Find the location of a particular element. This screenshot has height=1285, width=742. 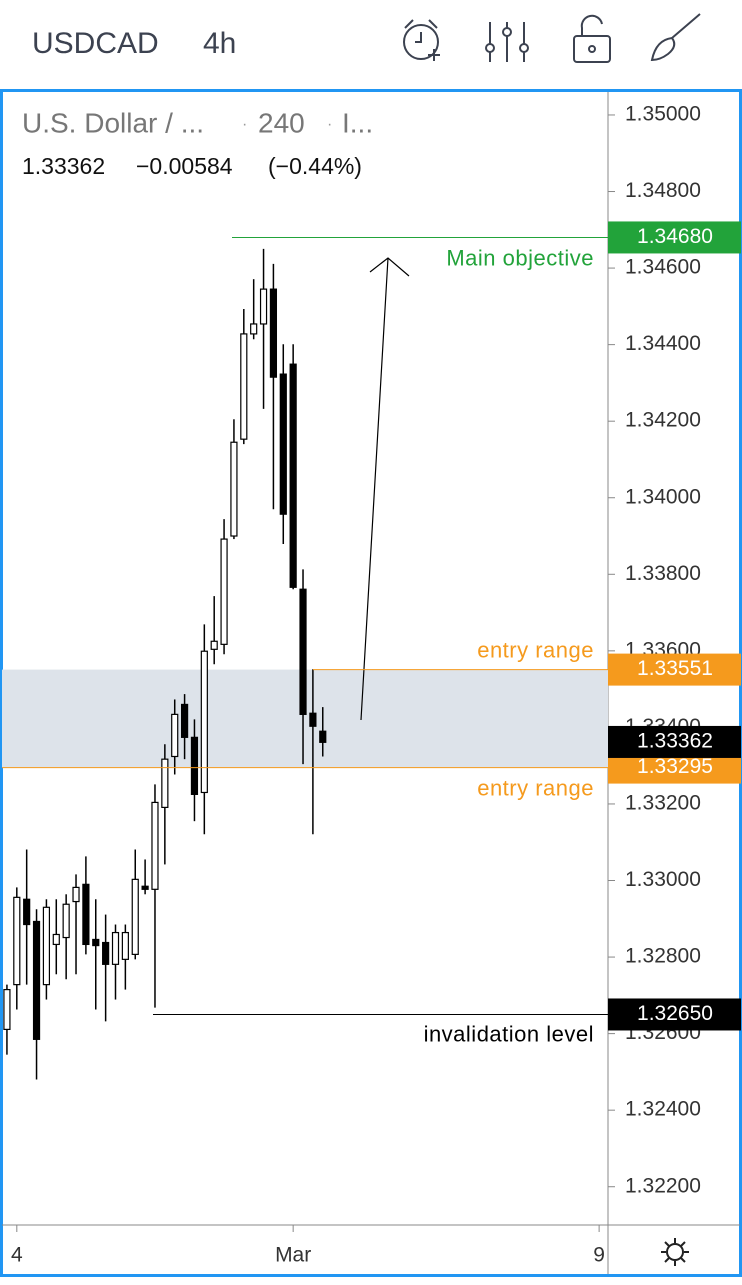

legend-last: 1.33362 is located at coordinates (63, 166).